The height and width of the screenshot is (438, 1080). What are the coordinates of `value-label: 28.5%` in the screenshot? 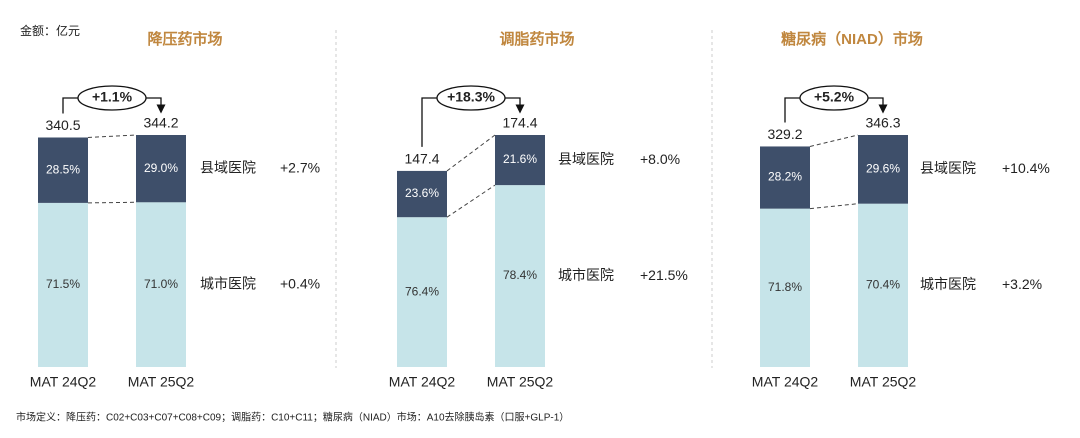 It's located at (63, 169).